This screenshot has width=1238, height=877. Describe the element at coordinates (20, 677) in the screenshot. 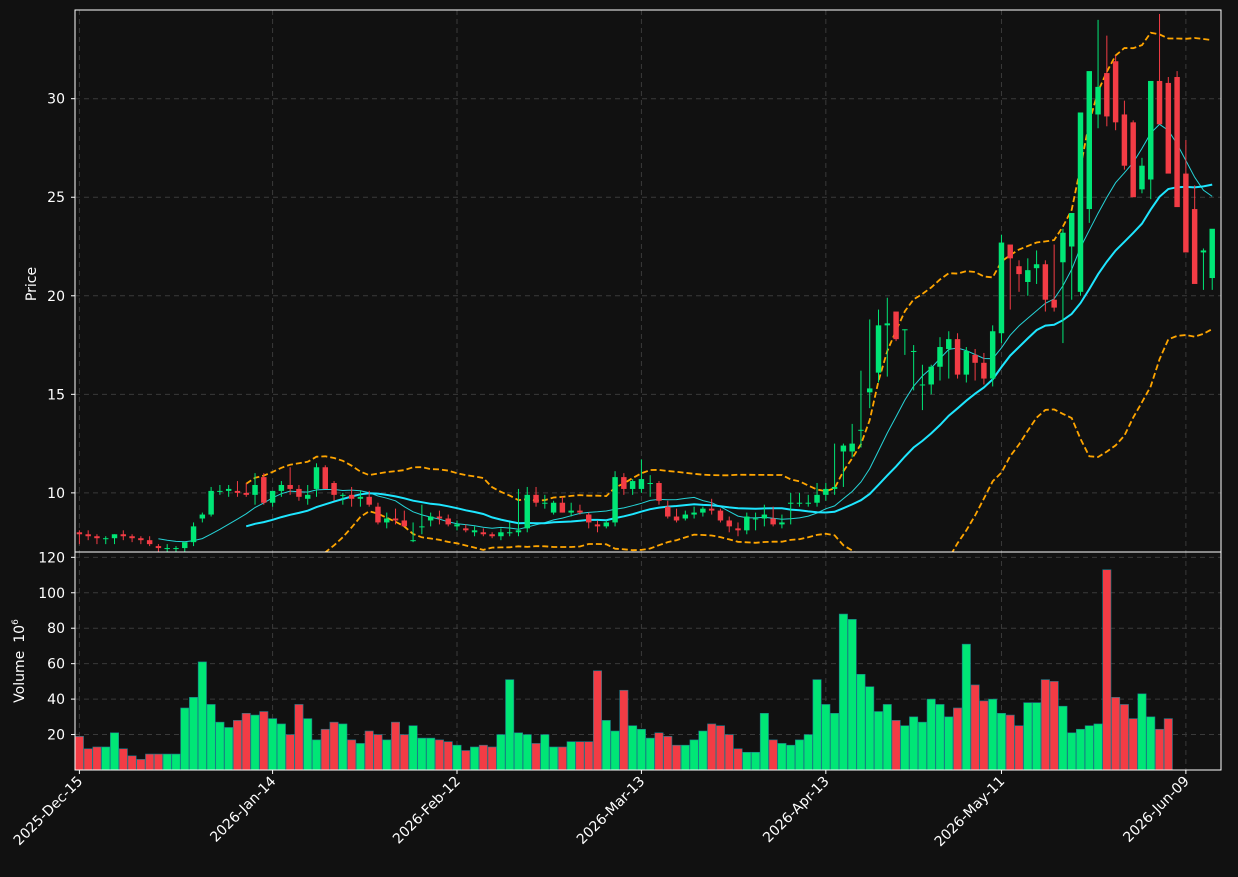

I see `volume-axis-label-text: Volume` at that location.